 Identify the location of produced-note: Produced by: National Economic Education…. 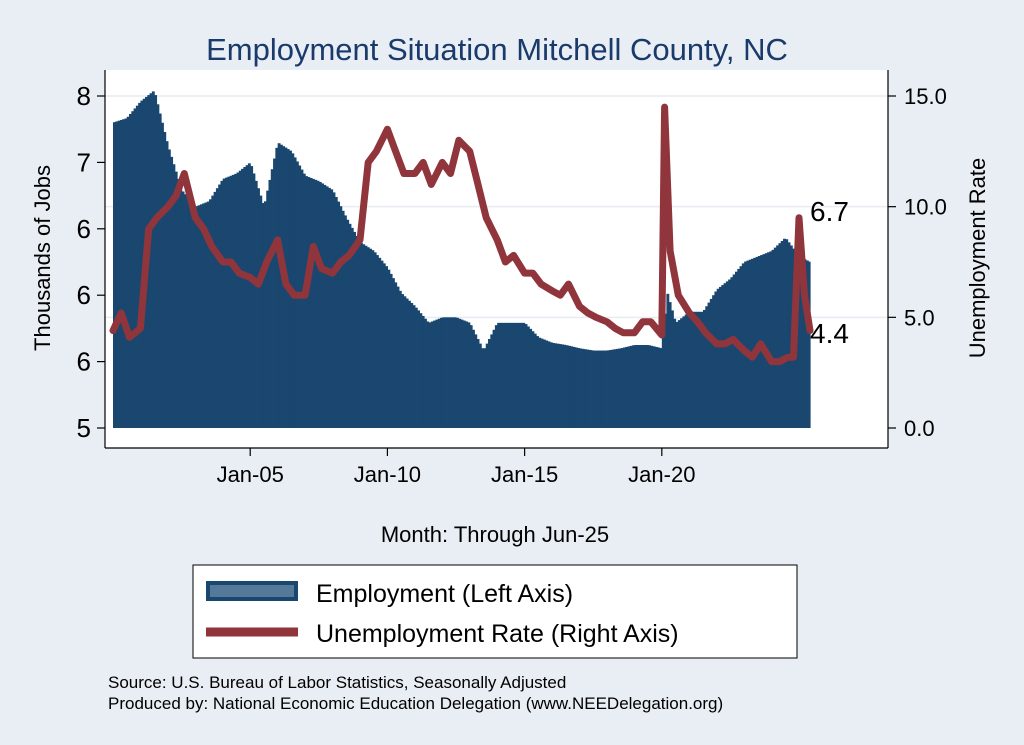
(415, 703).